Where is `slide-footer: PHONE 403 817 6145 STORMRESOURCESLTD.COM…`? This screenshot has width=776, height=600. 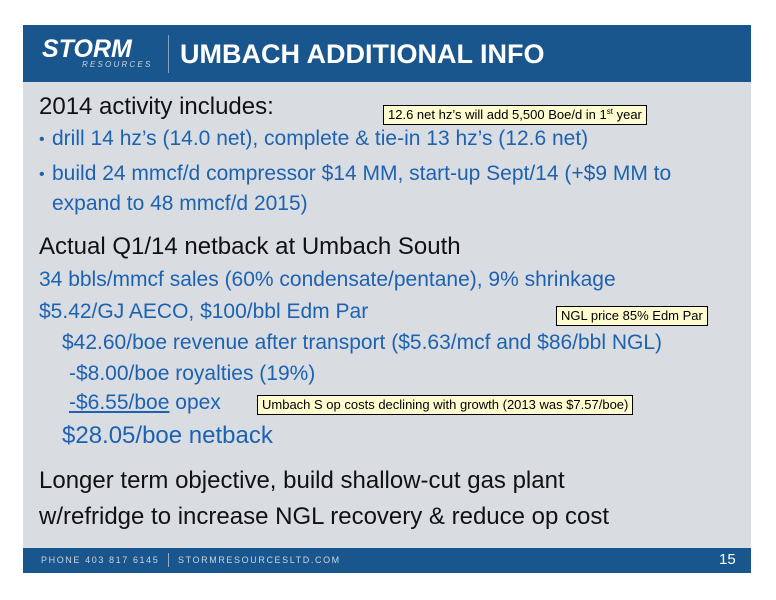 slide-footer: PHONE 403 817 6145 STORMRESOURCESLTD.COM… is located at coordinates (387, 560).